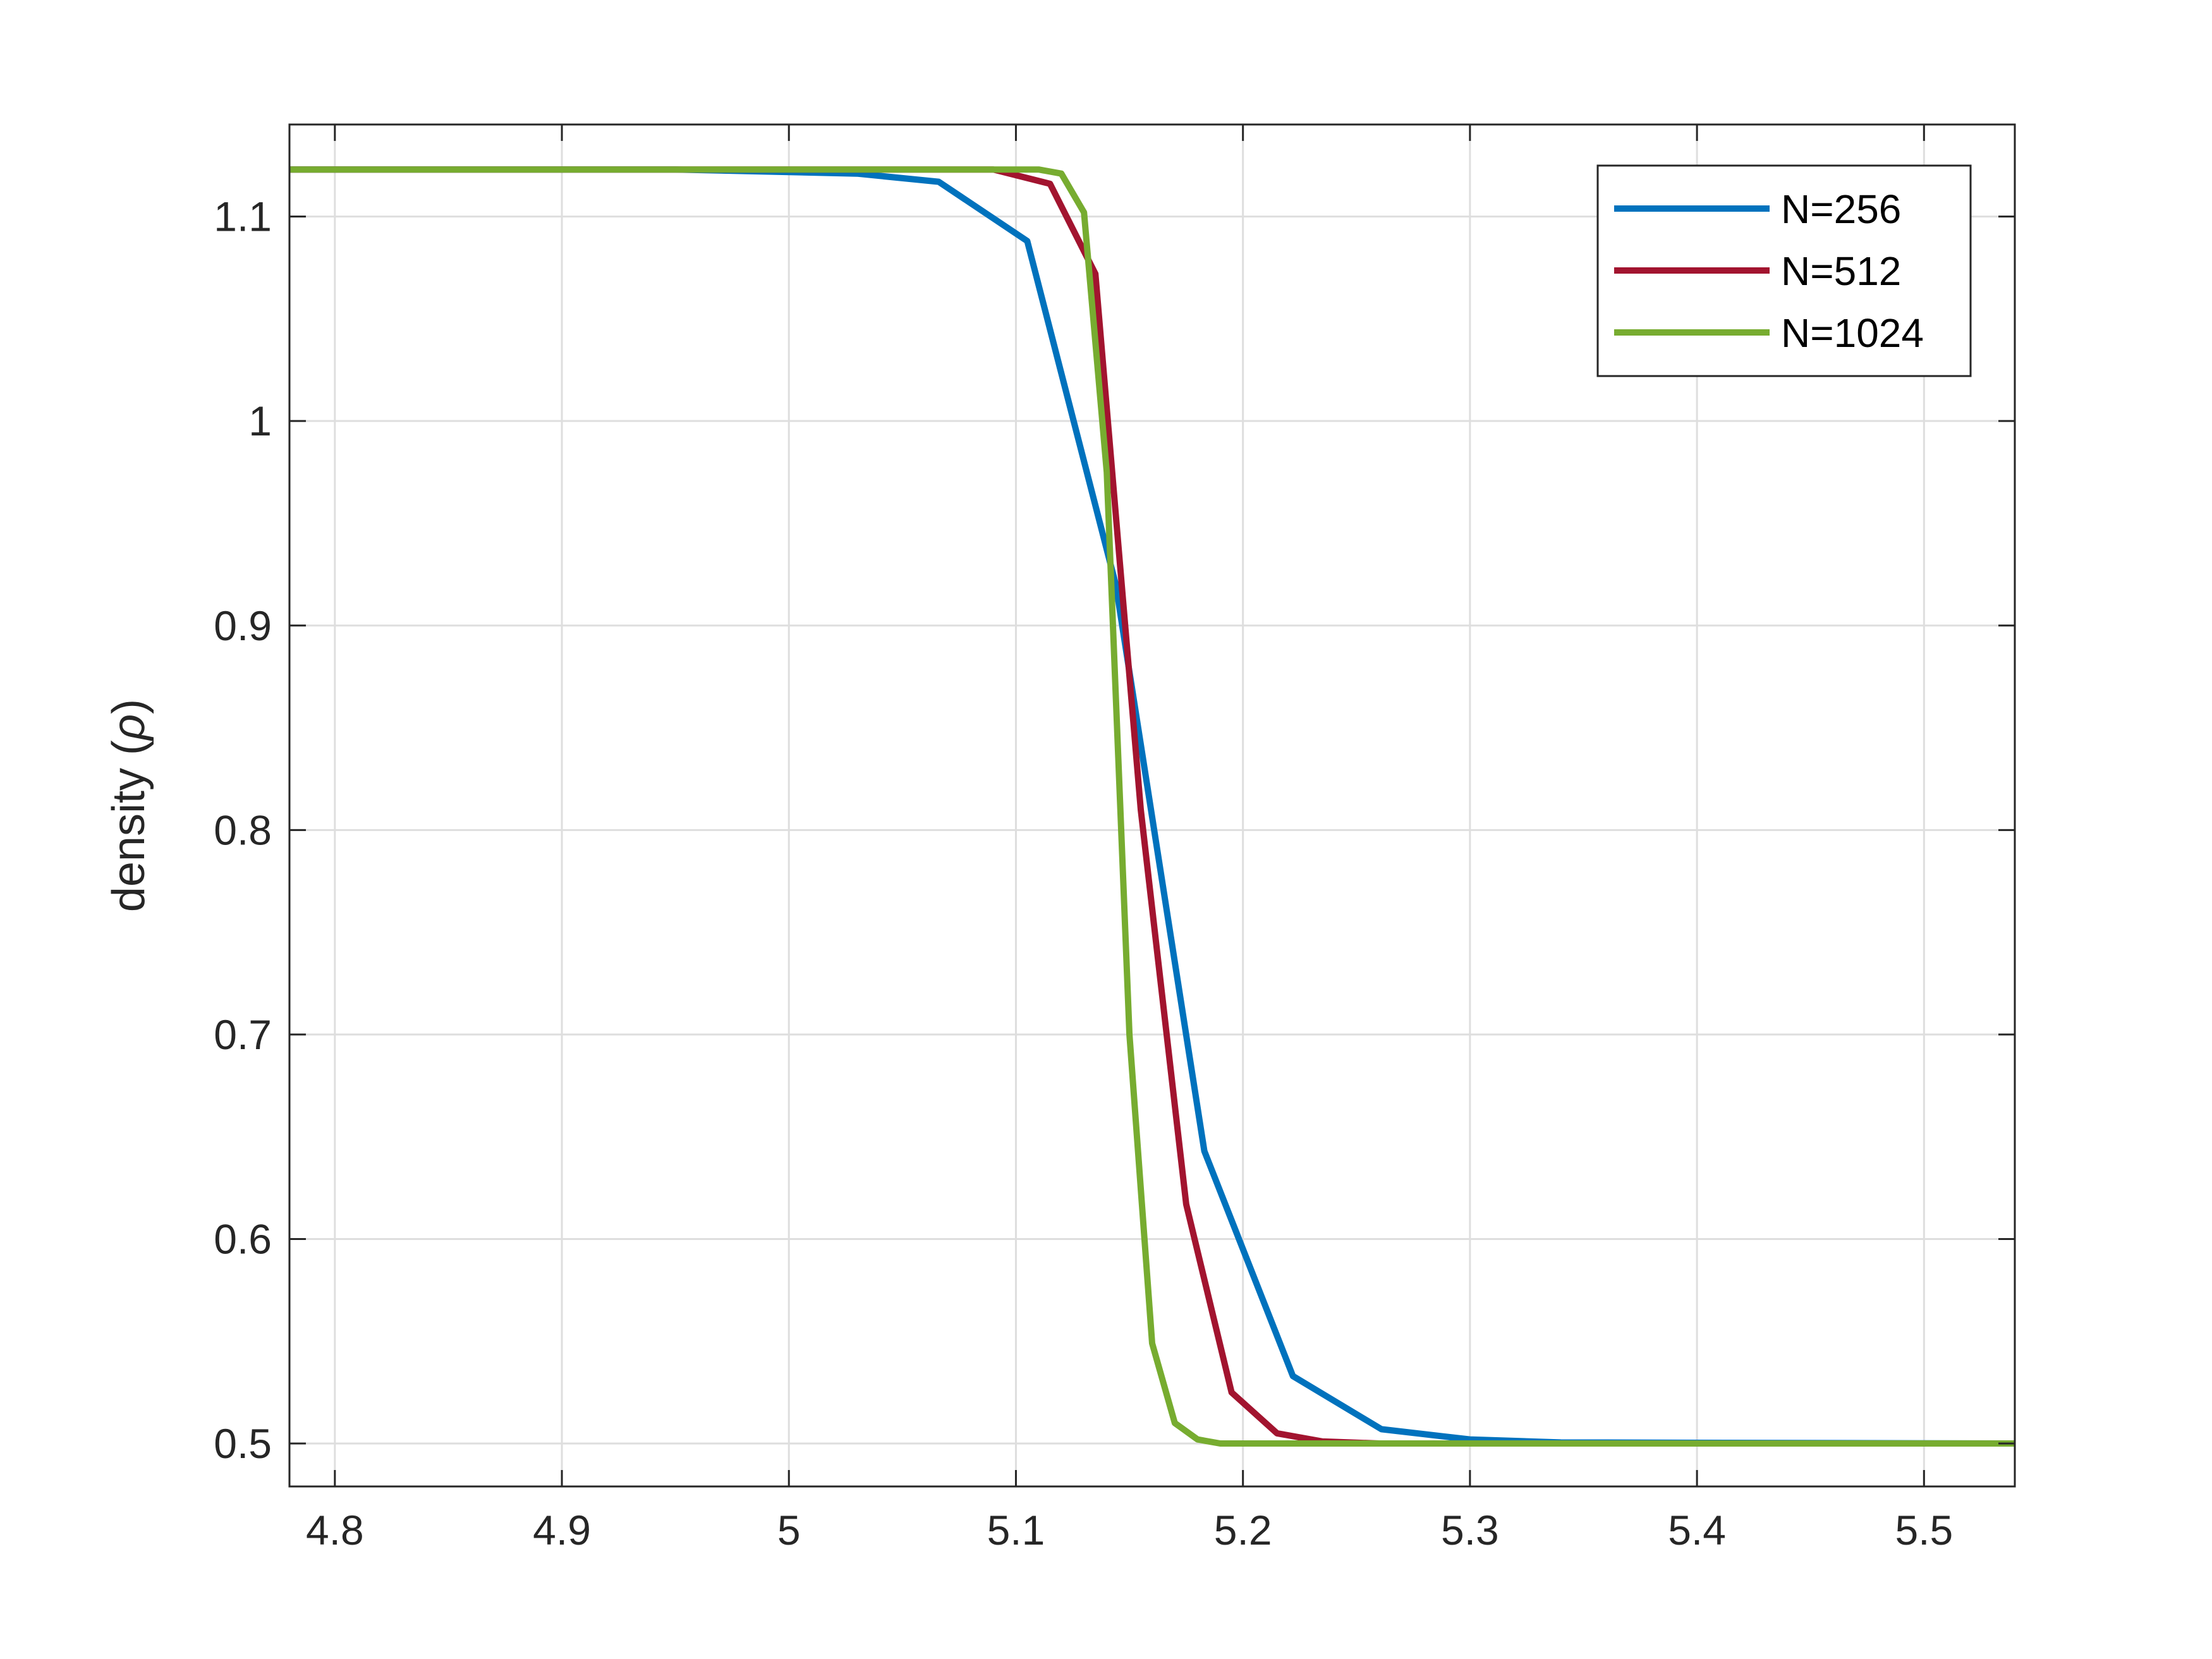 Image resolution: width=2212 pixels, height=1659 pixels. I want to click on legend-label: N=1024, so click(1852, 333).